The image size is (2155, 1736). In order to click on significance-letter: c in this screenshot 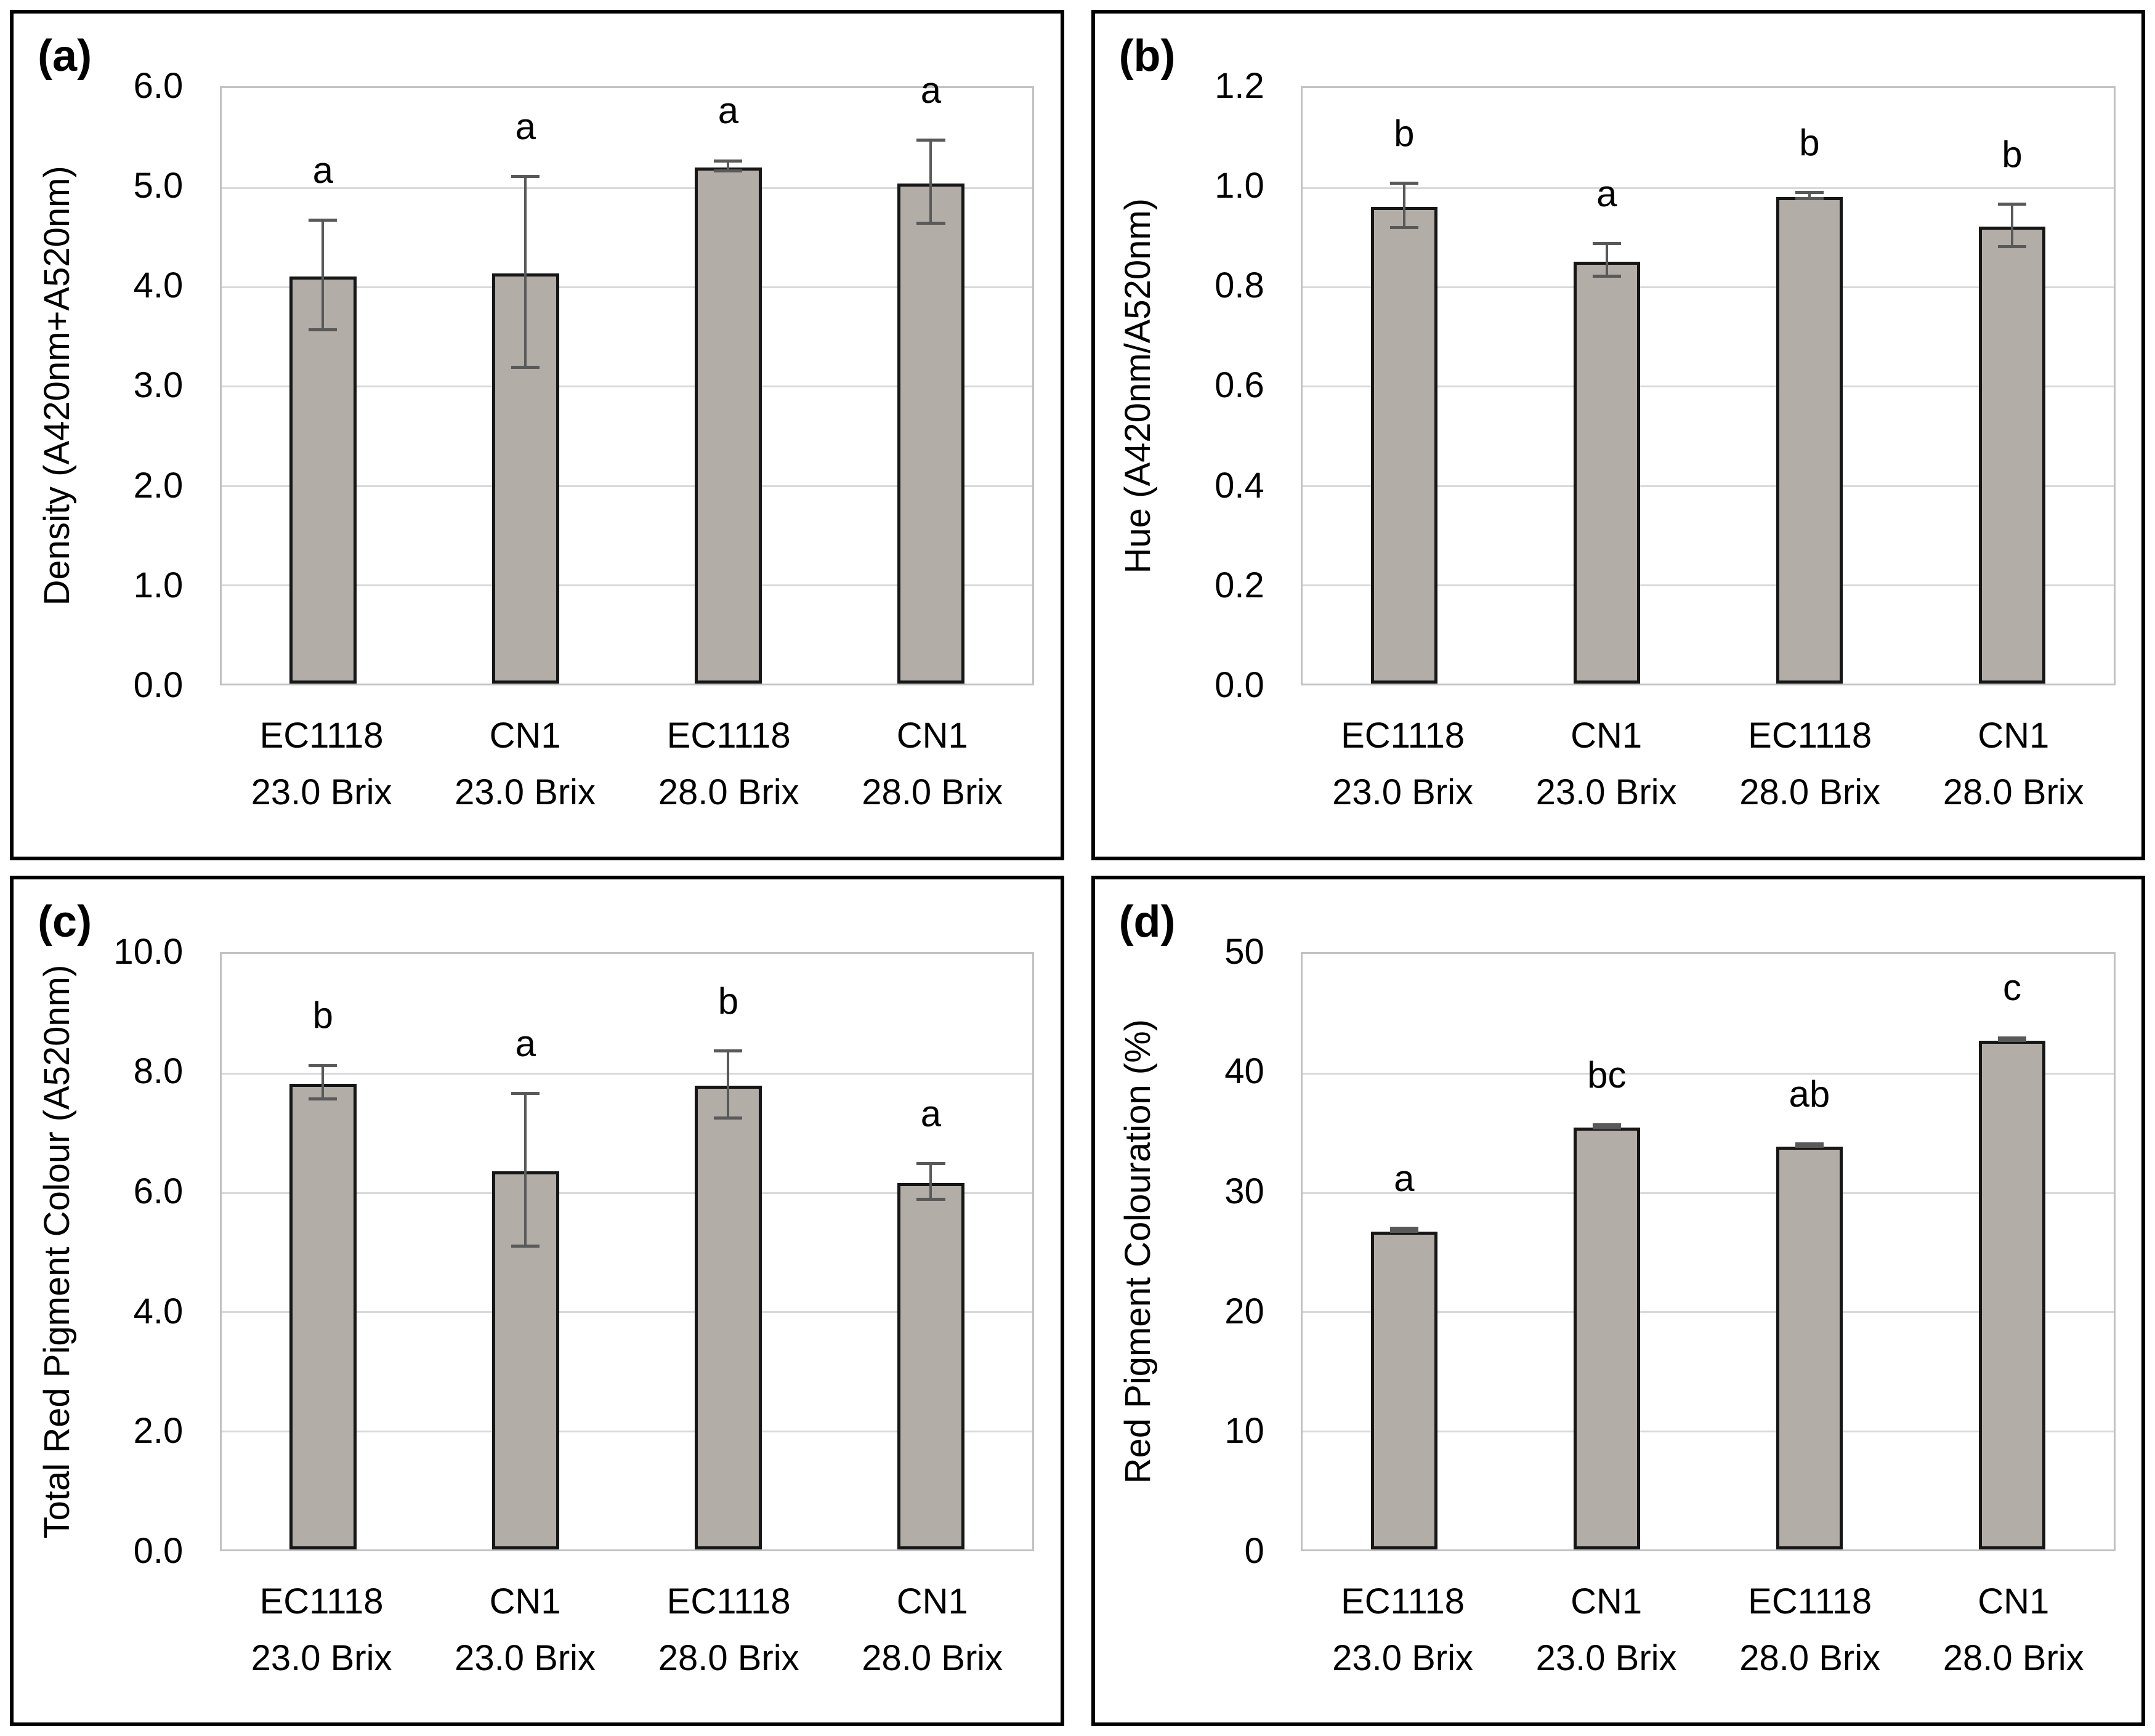, I will do `click(2011, 988)`.